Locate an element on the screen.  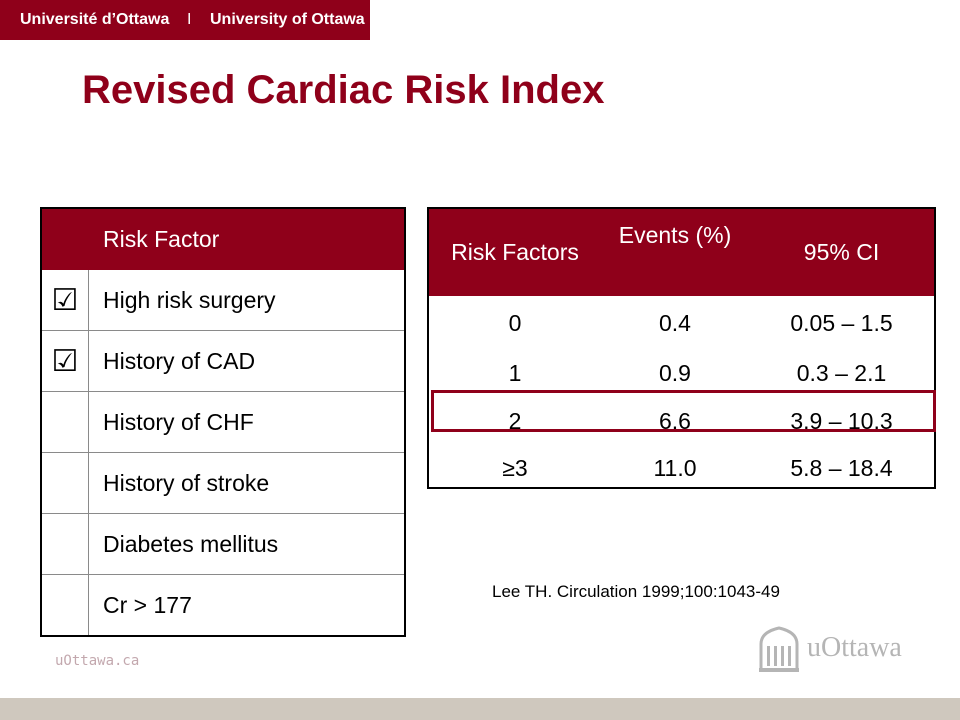
table-row: History of CHF is located at coordinates (223, 422).